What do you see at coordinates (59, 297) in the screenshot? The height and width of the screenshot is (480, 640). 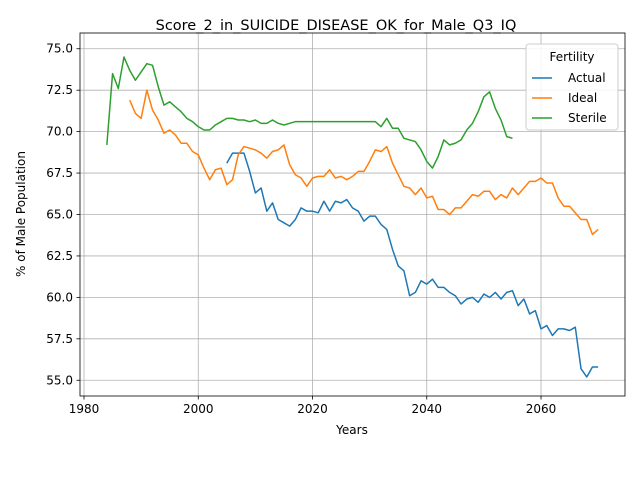 I see `y-tick-label: 60.0` at bounding box center [59, 297].